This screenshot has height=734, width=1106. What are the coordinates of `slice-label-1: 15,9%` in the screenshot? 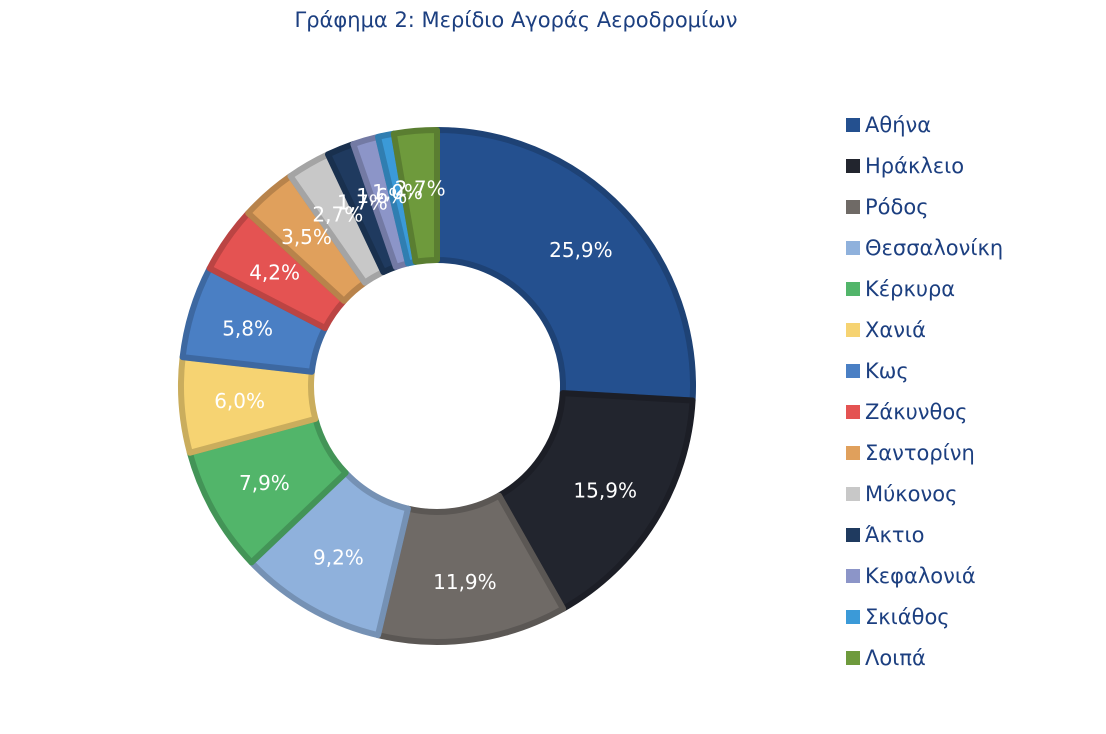 It's located at (605, 491).